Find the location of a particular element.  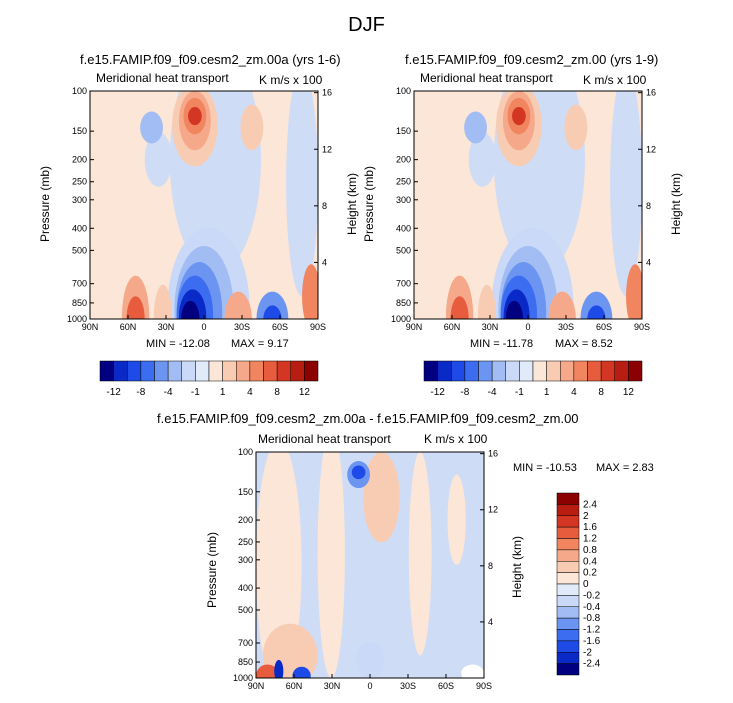

panel2-y-tick-label: 200 is located at coordinates (403, 160).